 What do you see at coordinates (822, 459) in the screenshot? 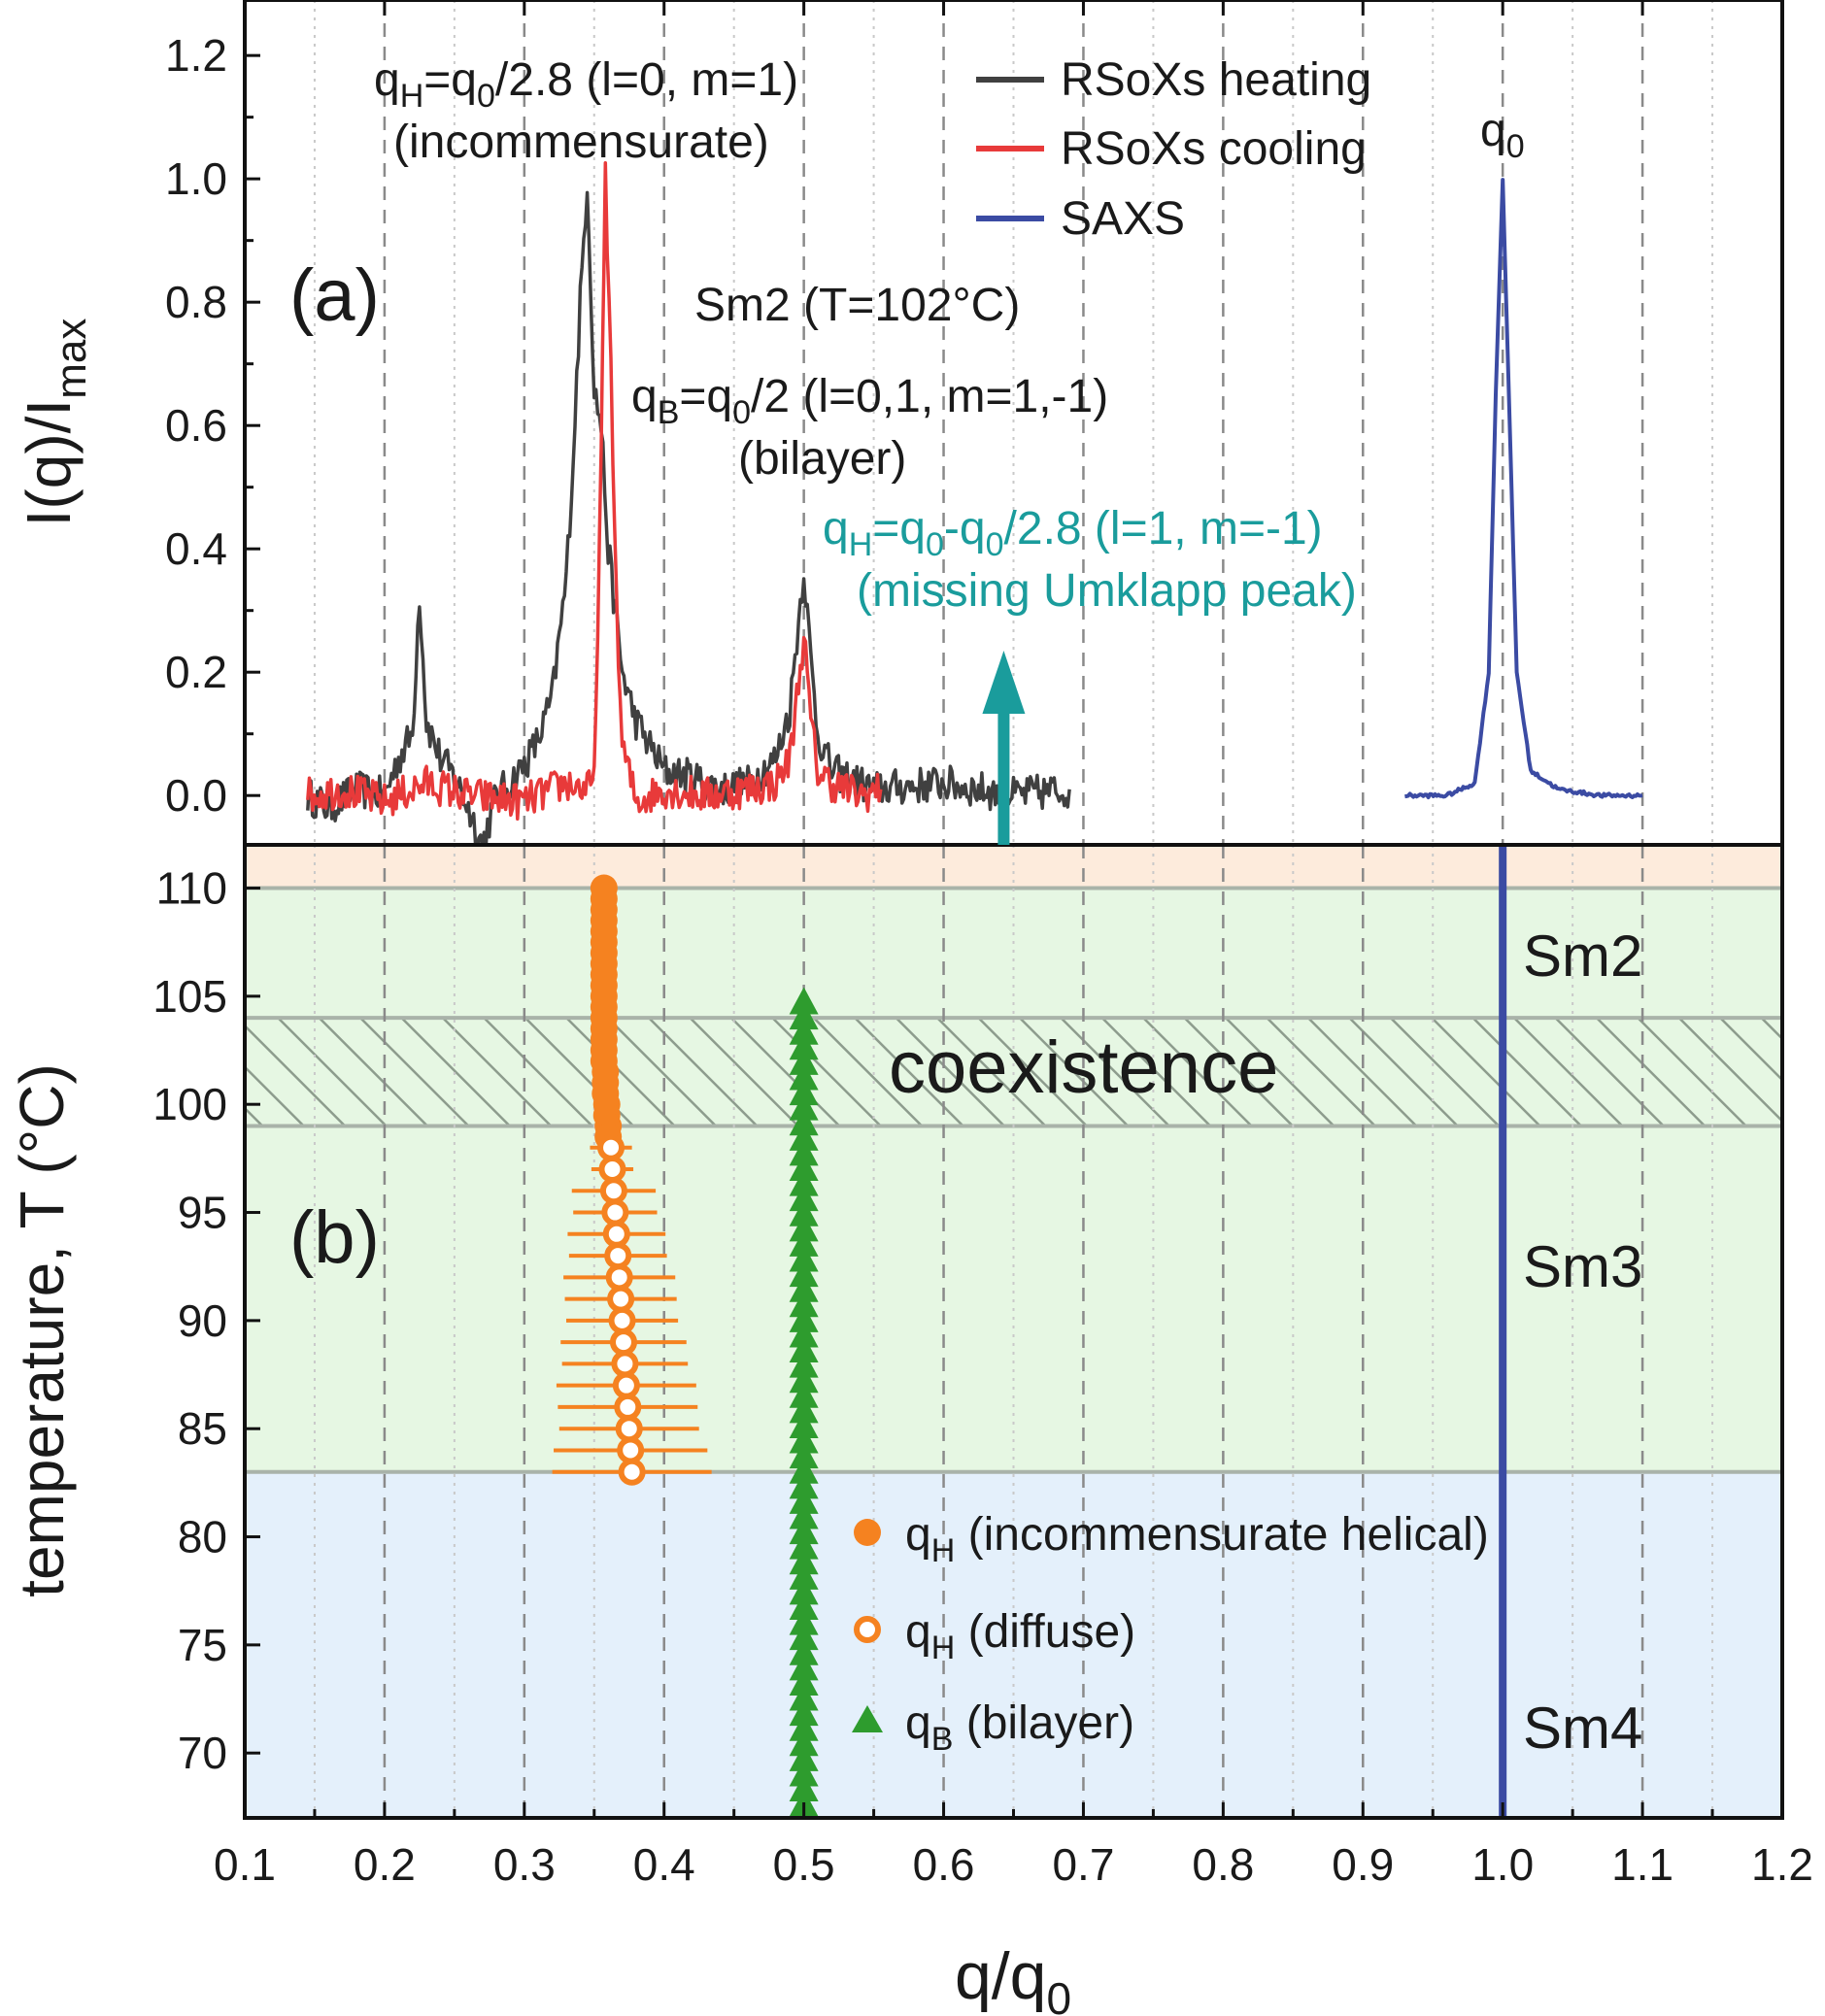
I see `annotation-bilayer: (bilayer)` at bounding box center [822, 459].